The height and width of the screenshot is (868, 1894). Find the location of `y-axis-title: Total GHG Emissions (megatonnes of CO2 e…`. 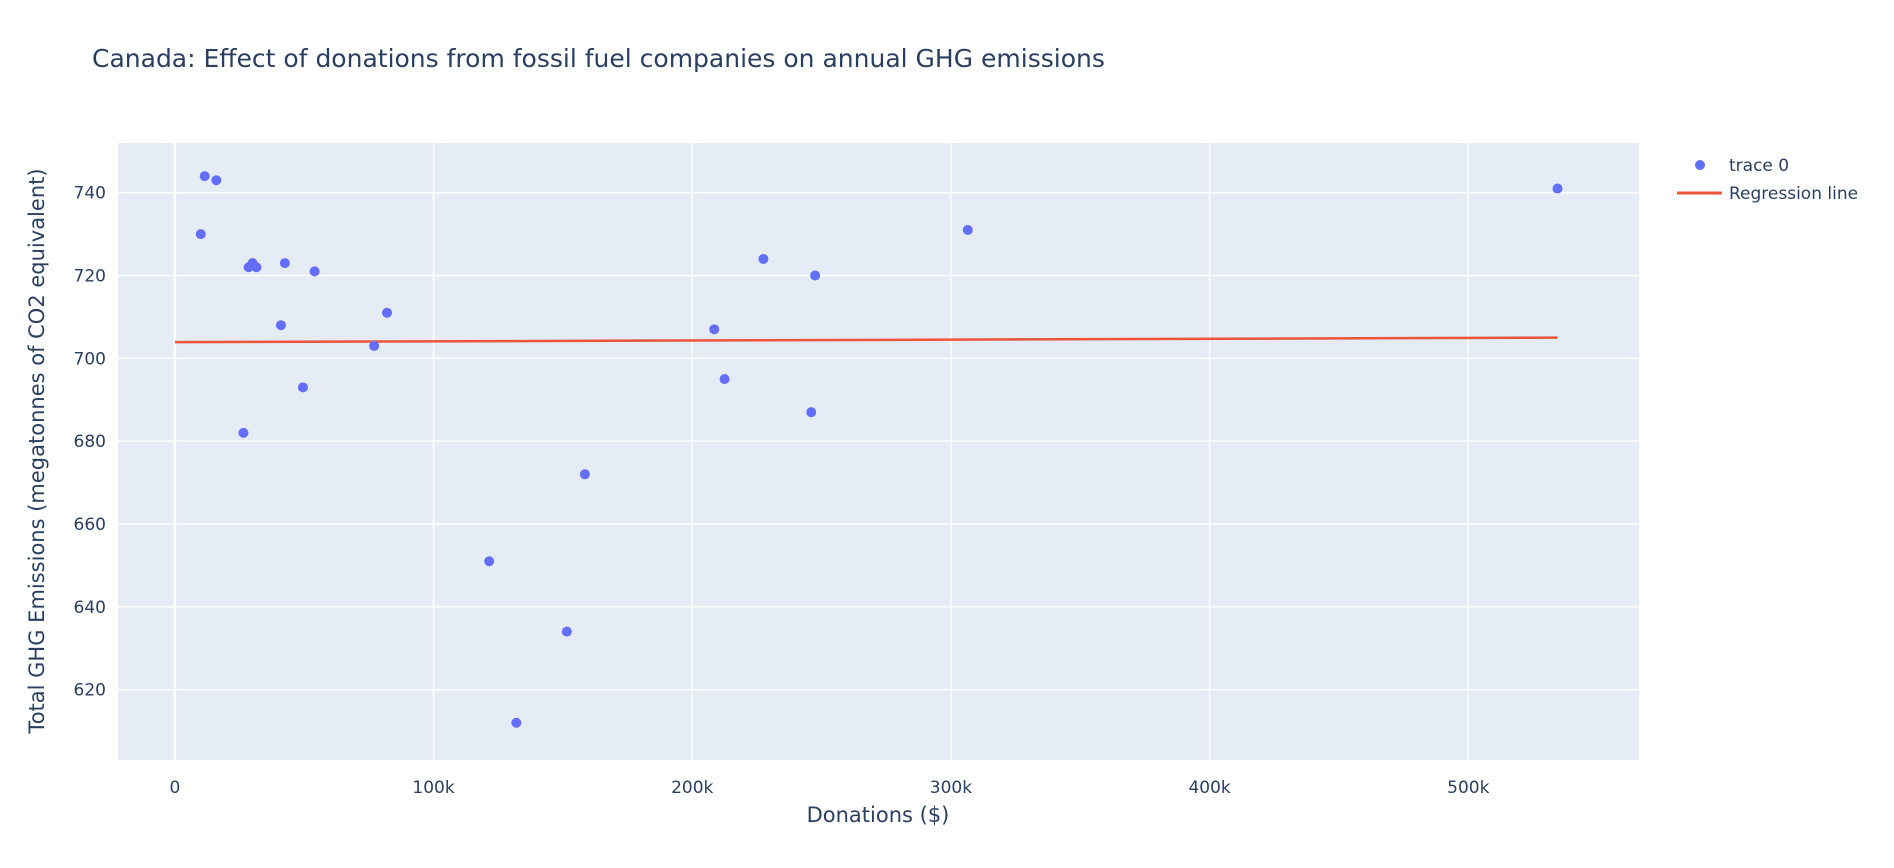

y-axis-title: Total GHG Emissions (megatonnes of CO2 e… is located at coordinates (37, 451).